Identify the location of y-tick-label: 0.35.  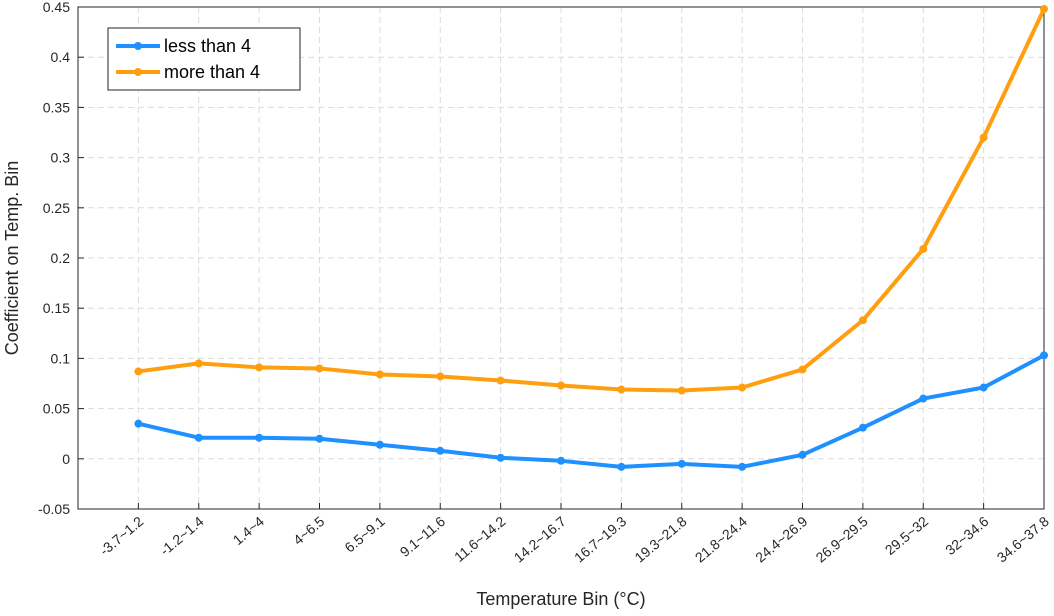
(56, 107).